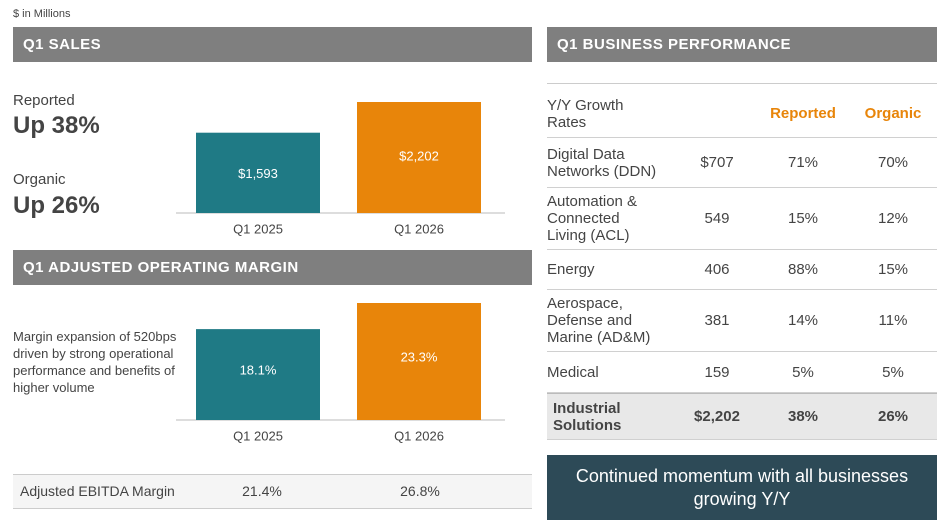 The image size is (942, 520). I want to click on value-label: $2,202, so click(419, 155).